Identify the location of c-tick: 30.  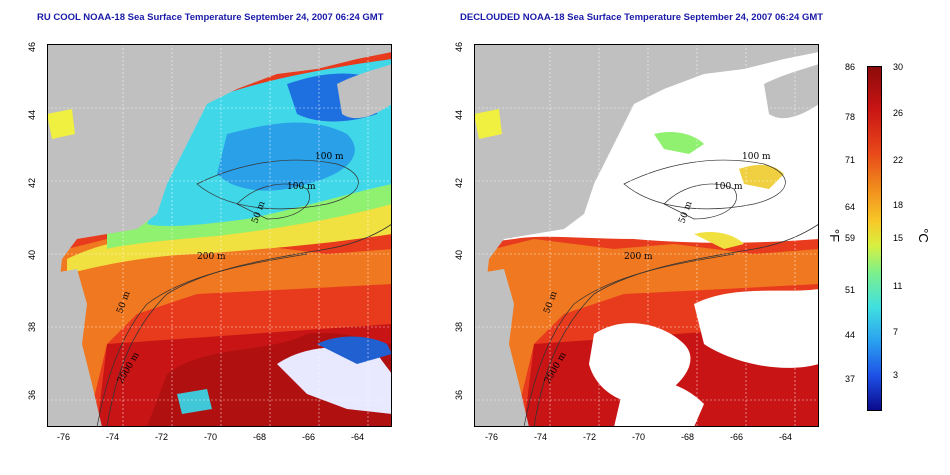
(898, 67).